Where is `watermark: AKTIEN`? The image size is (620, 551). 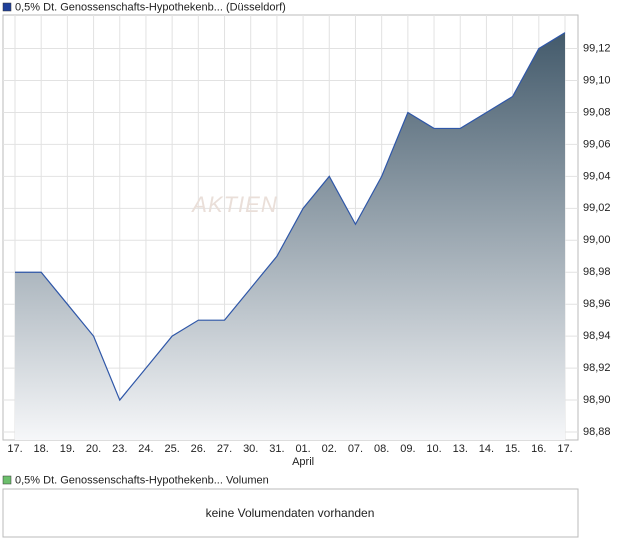 watermark: AKTIEN is located at coordinates (233, 204).